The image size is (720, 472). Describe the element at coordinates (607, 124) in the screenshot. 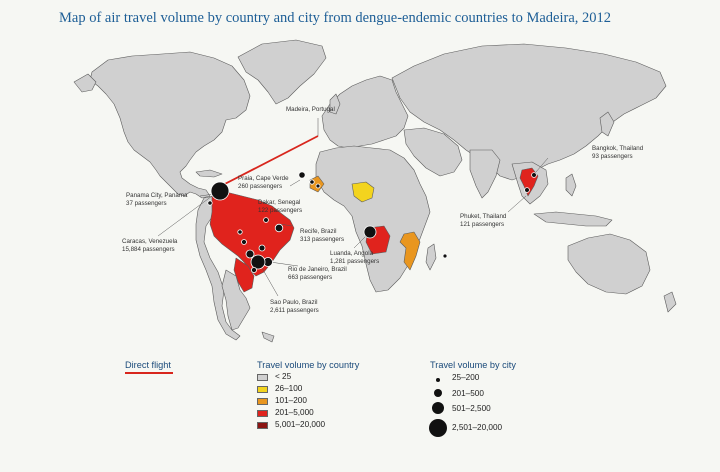

I see `japan` at that location.